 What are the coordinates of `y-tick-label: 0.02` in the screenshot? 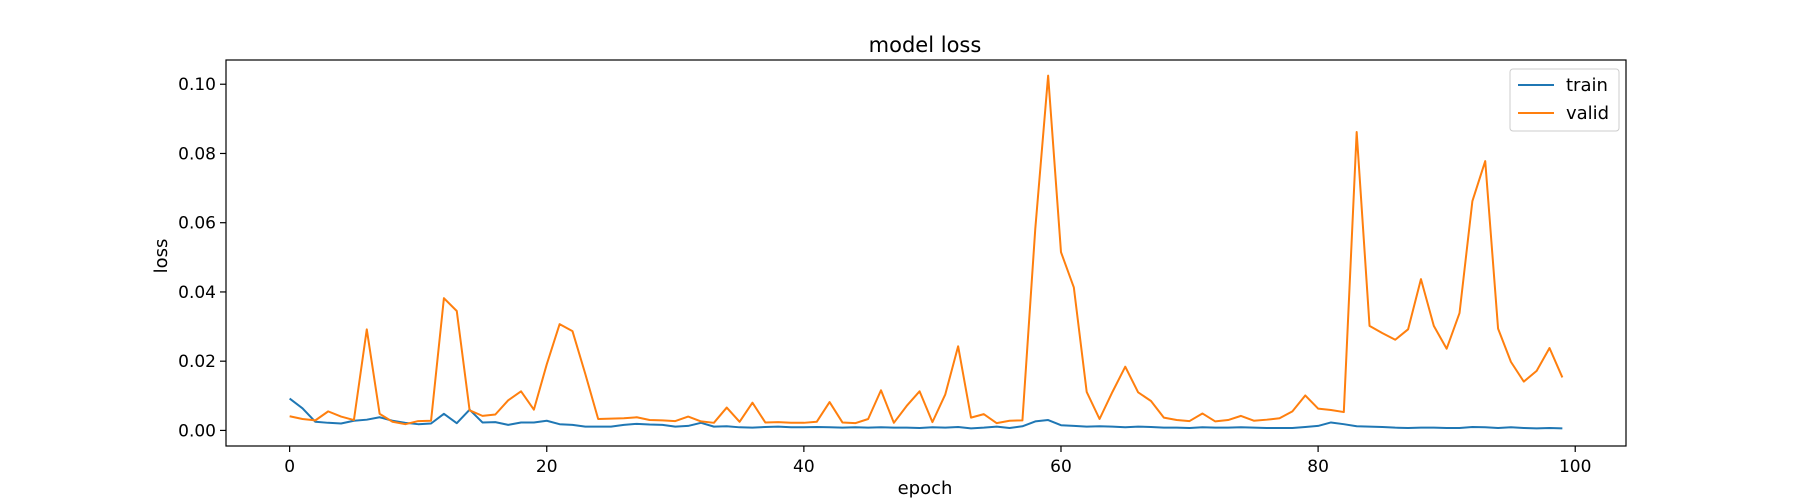 It's located at (197, 362).